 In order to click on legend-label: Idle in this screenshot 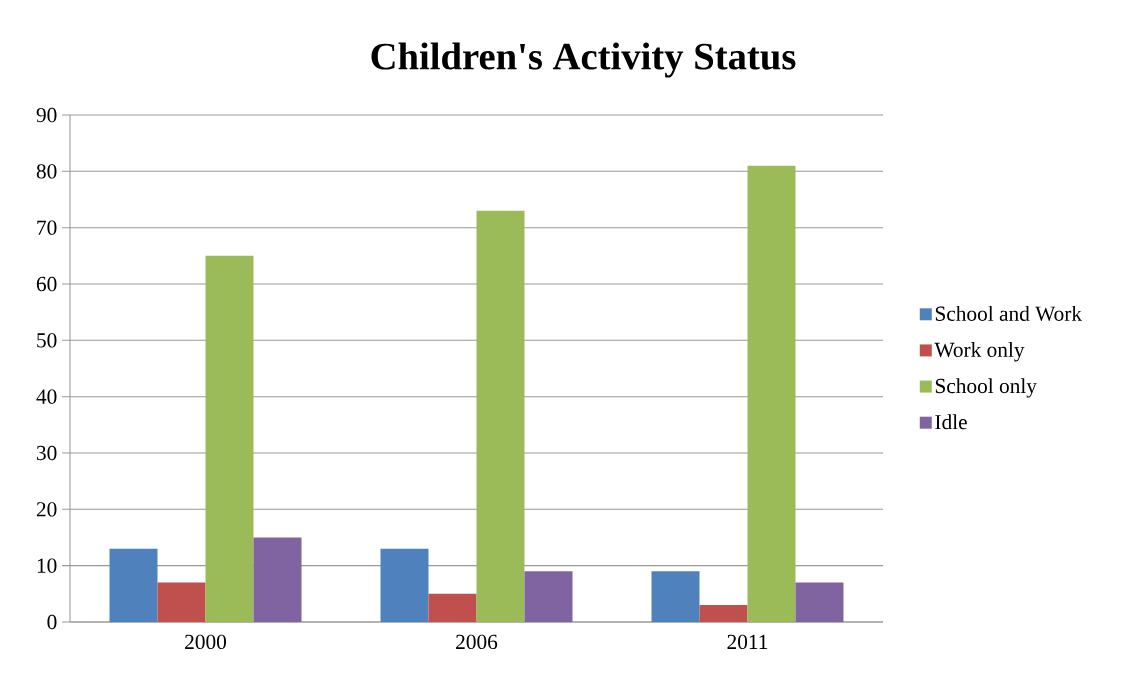, I will do `click(951, 422)`.